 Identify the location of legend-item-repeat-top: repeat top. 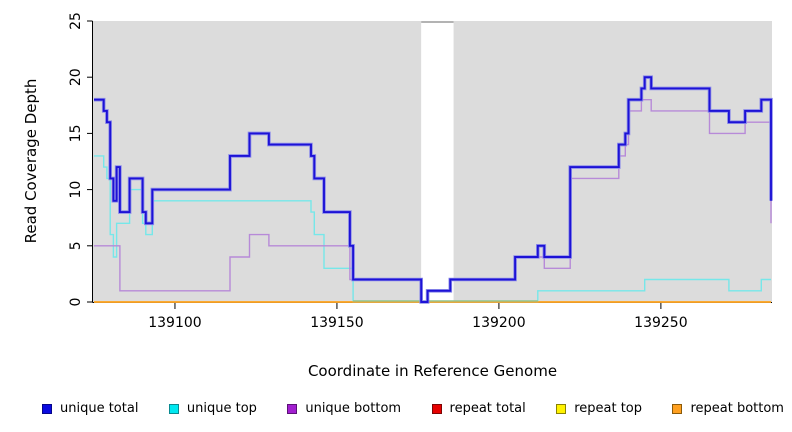
(599, 408).